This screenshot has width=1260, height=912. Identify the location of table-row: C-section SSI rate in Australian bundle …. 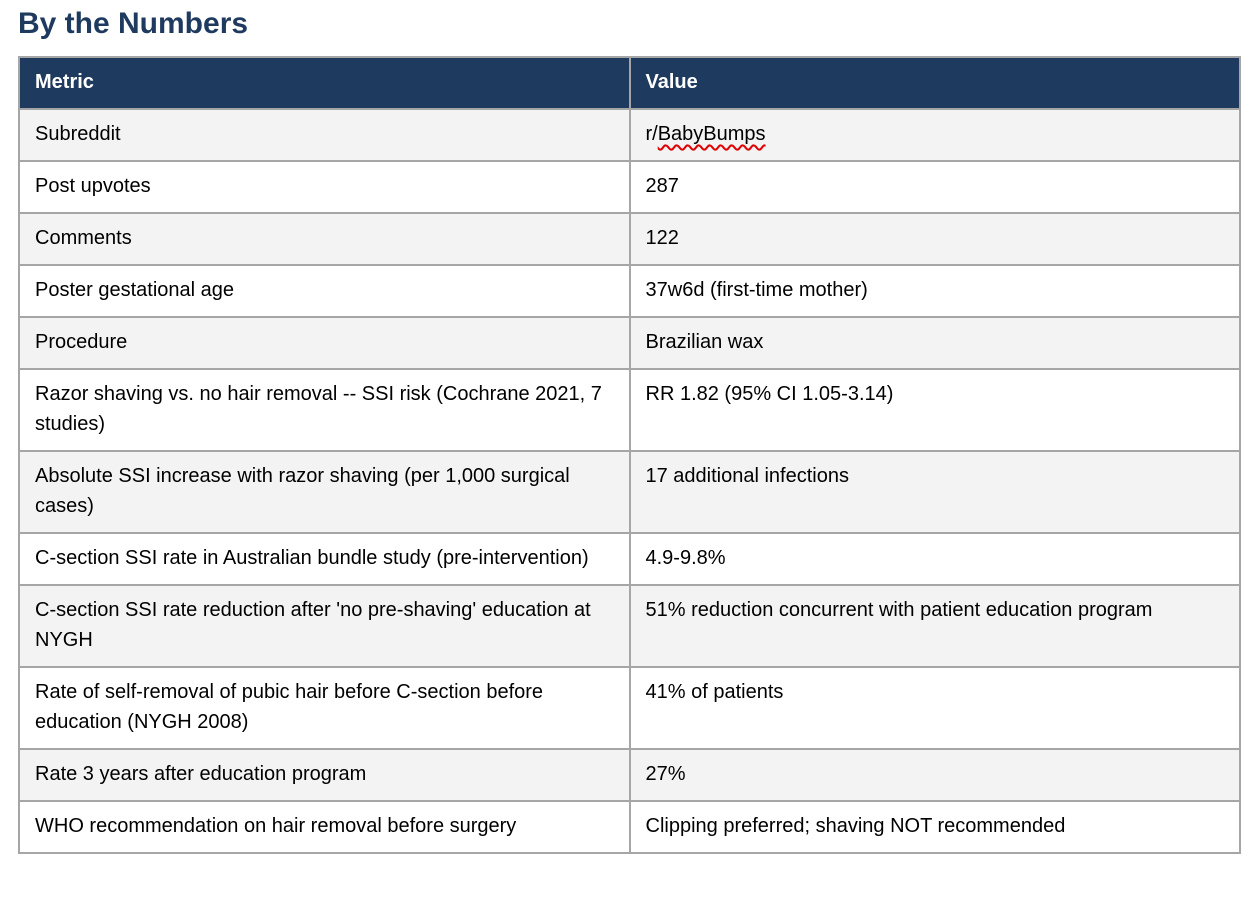
(629, 559).